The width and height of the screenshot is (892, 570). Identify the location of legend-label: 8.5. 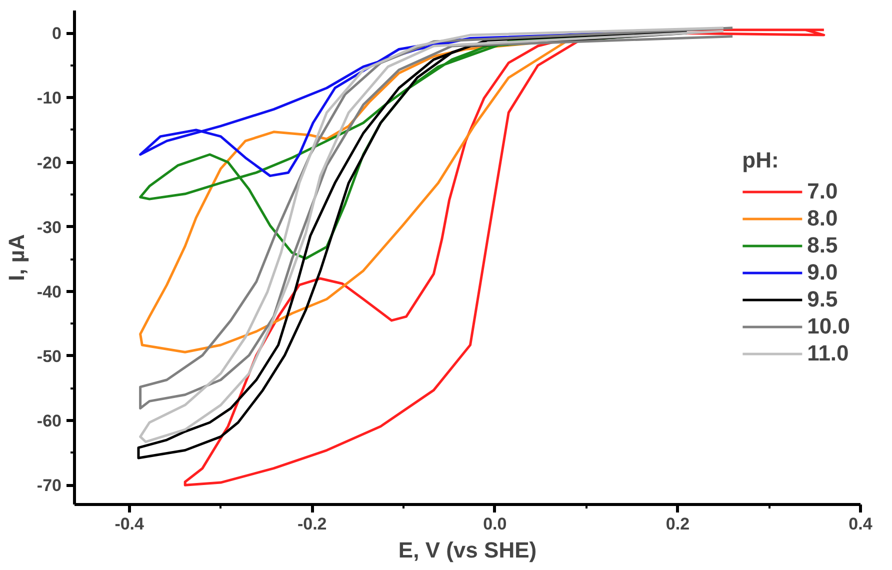
(822, 245).